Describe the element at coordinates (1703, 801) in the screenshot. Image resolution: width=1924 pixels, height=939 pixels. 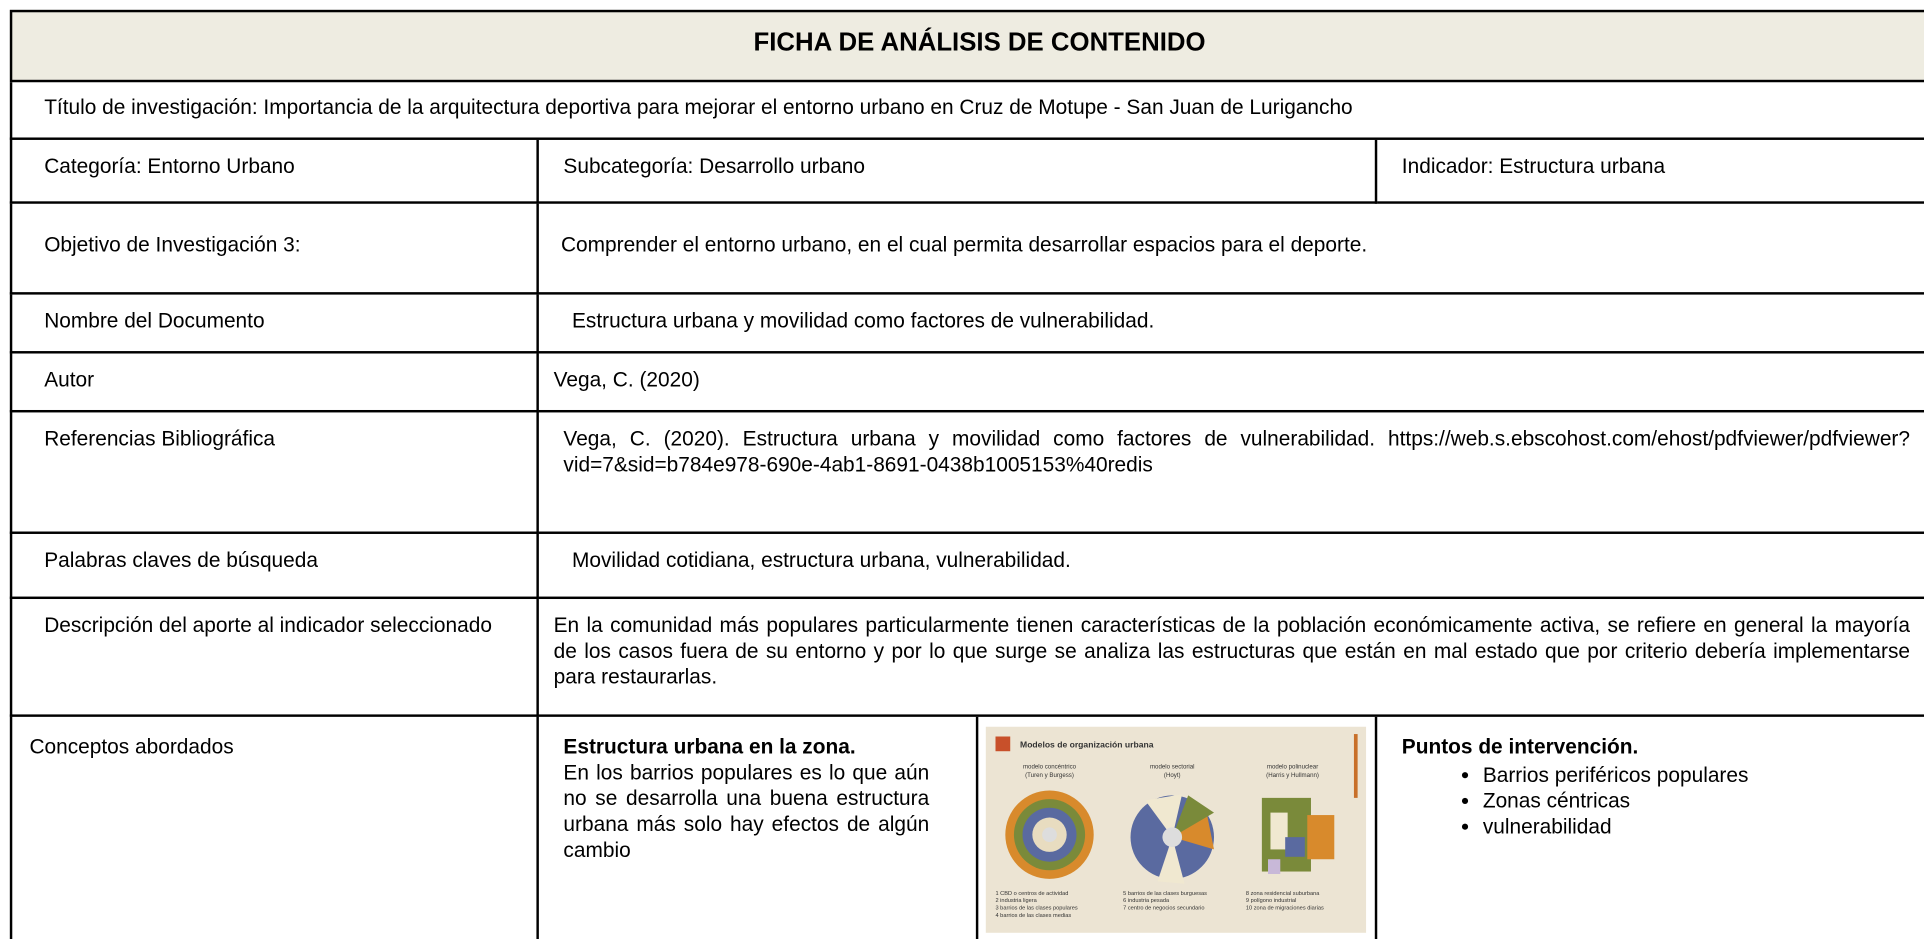
I see `intervention-item: Zonas céntricas` at that location.